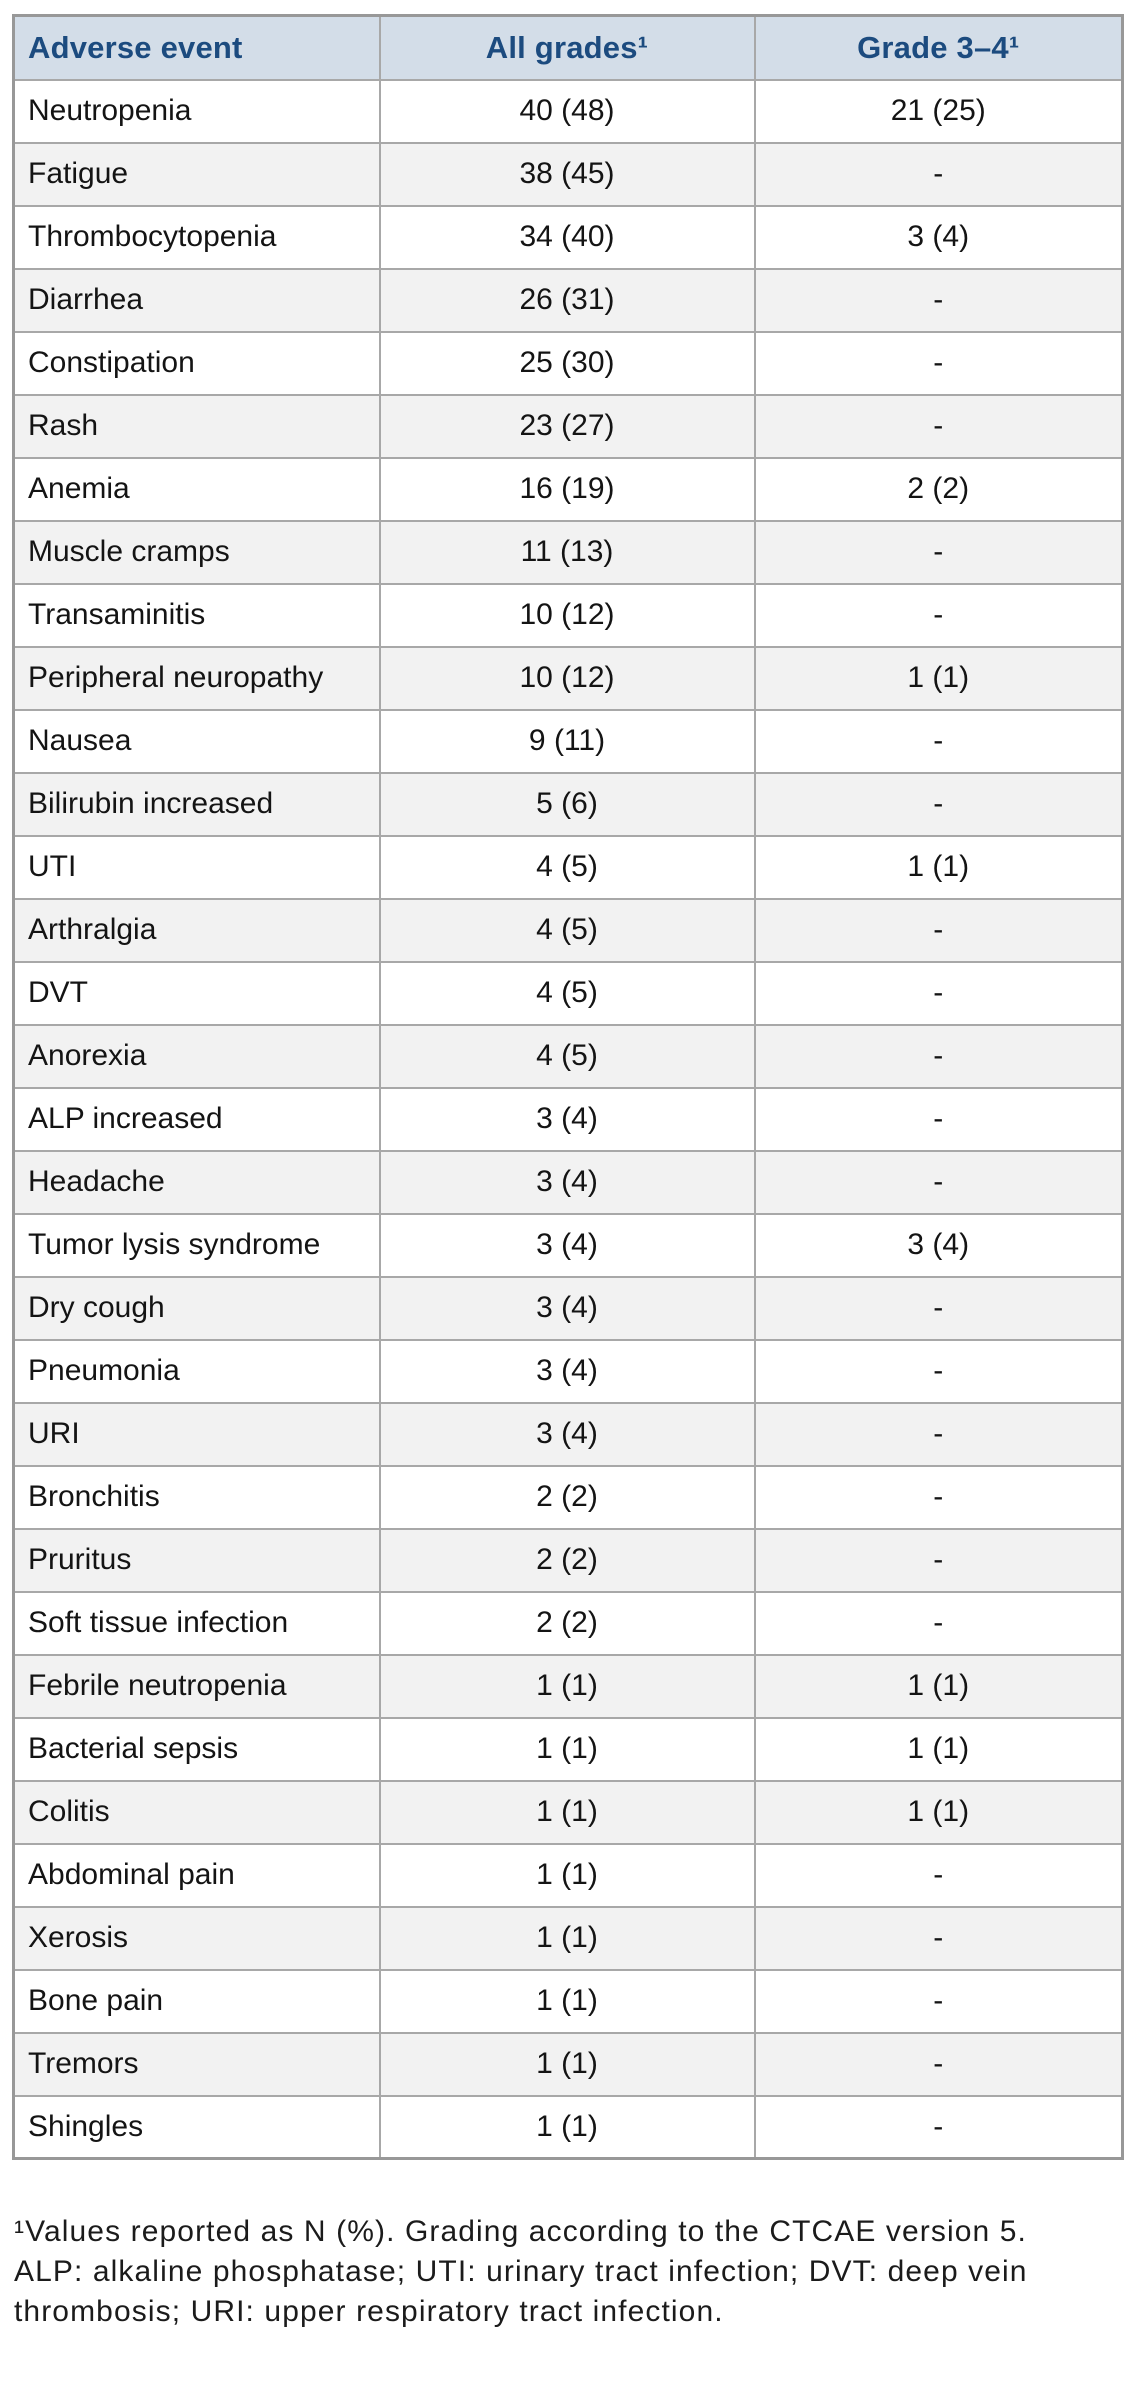  What do you see at coordinates (568, 930) in the screenshot?
I see `table-row: Arthralgia 4 (5) -` at bounding box center [568, 930].